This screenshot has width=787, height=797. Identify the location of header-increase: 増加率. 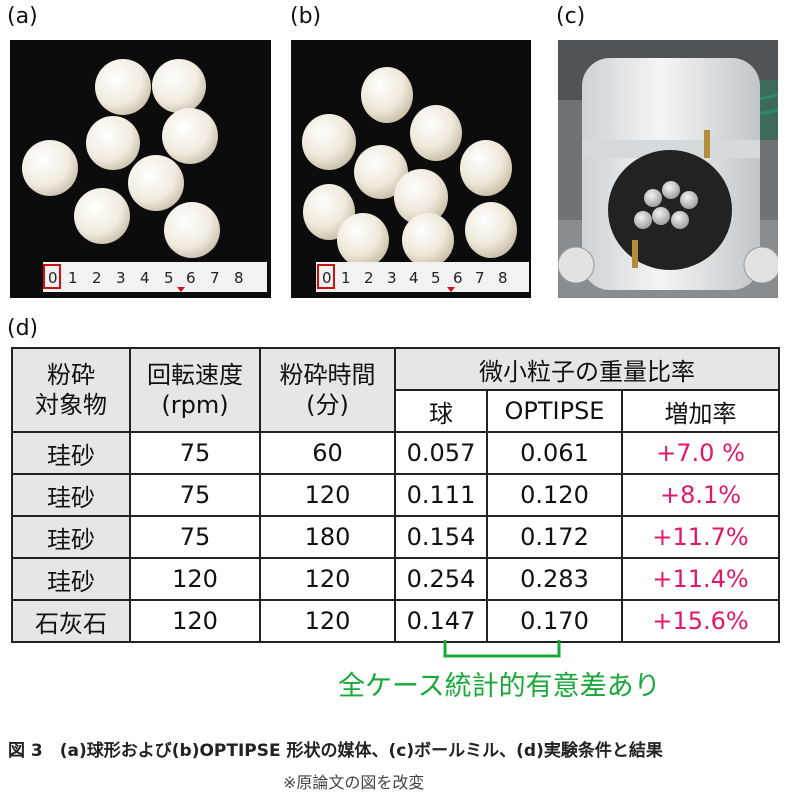
(700, 411).